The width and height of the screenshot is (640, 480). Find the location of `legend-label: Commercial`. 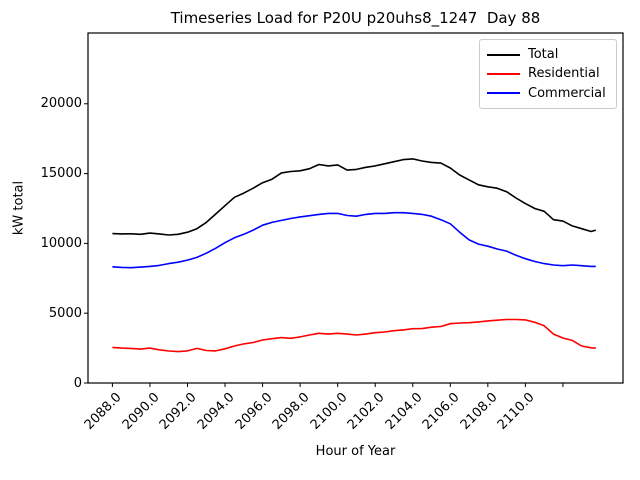

legend-label: Commercial is located at coordinates (567, 93).